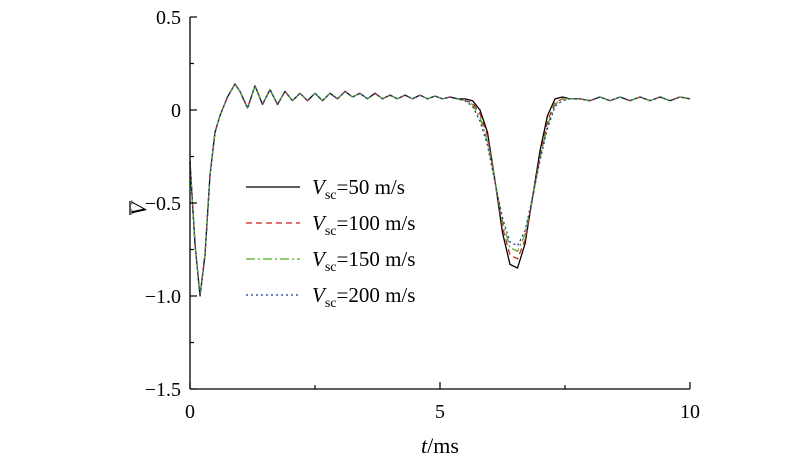 This screenshot has height=464, width=800. Describe the element at coordinates (163, 390) in the screenshot. I see `y-tick-label: −1.5` at that location.